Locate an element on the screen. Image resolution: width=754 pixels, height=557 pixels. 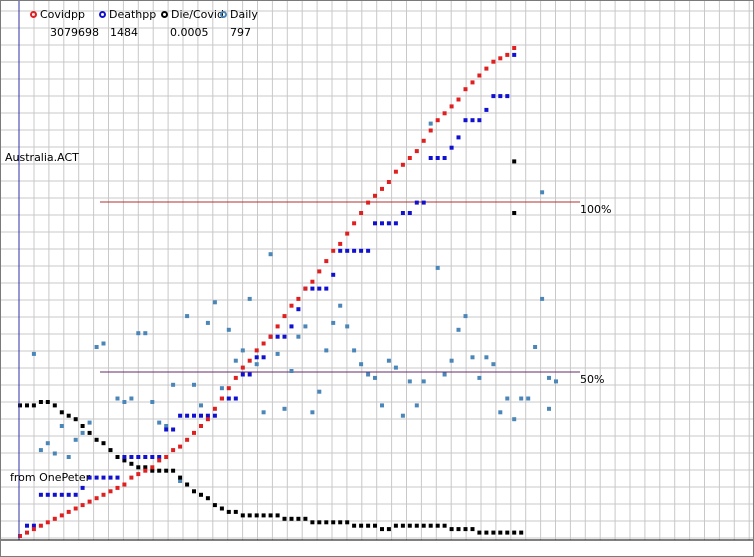
legend-label: Covidpp is located at coordinates (62, 14).